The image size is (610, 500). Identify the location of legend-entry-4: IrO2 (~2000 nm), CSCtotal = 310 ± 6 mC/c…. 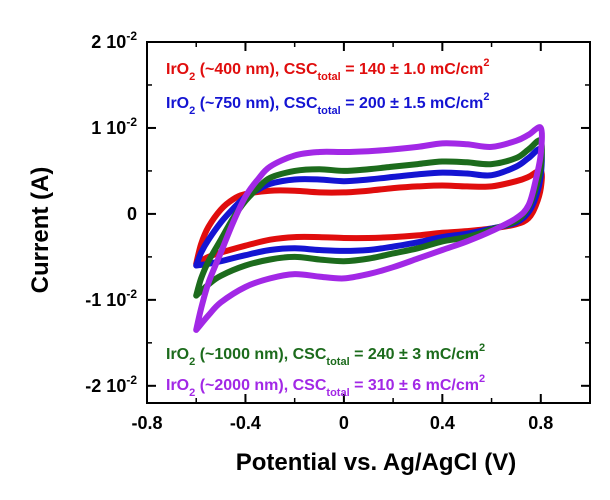
(325, 386).